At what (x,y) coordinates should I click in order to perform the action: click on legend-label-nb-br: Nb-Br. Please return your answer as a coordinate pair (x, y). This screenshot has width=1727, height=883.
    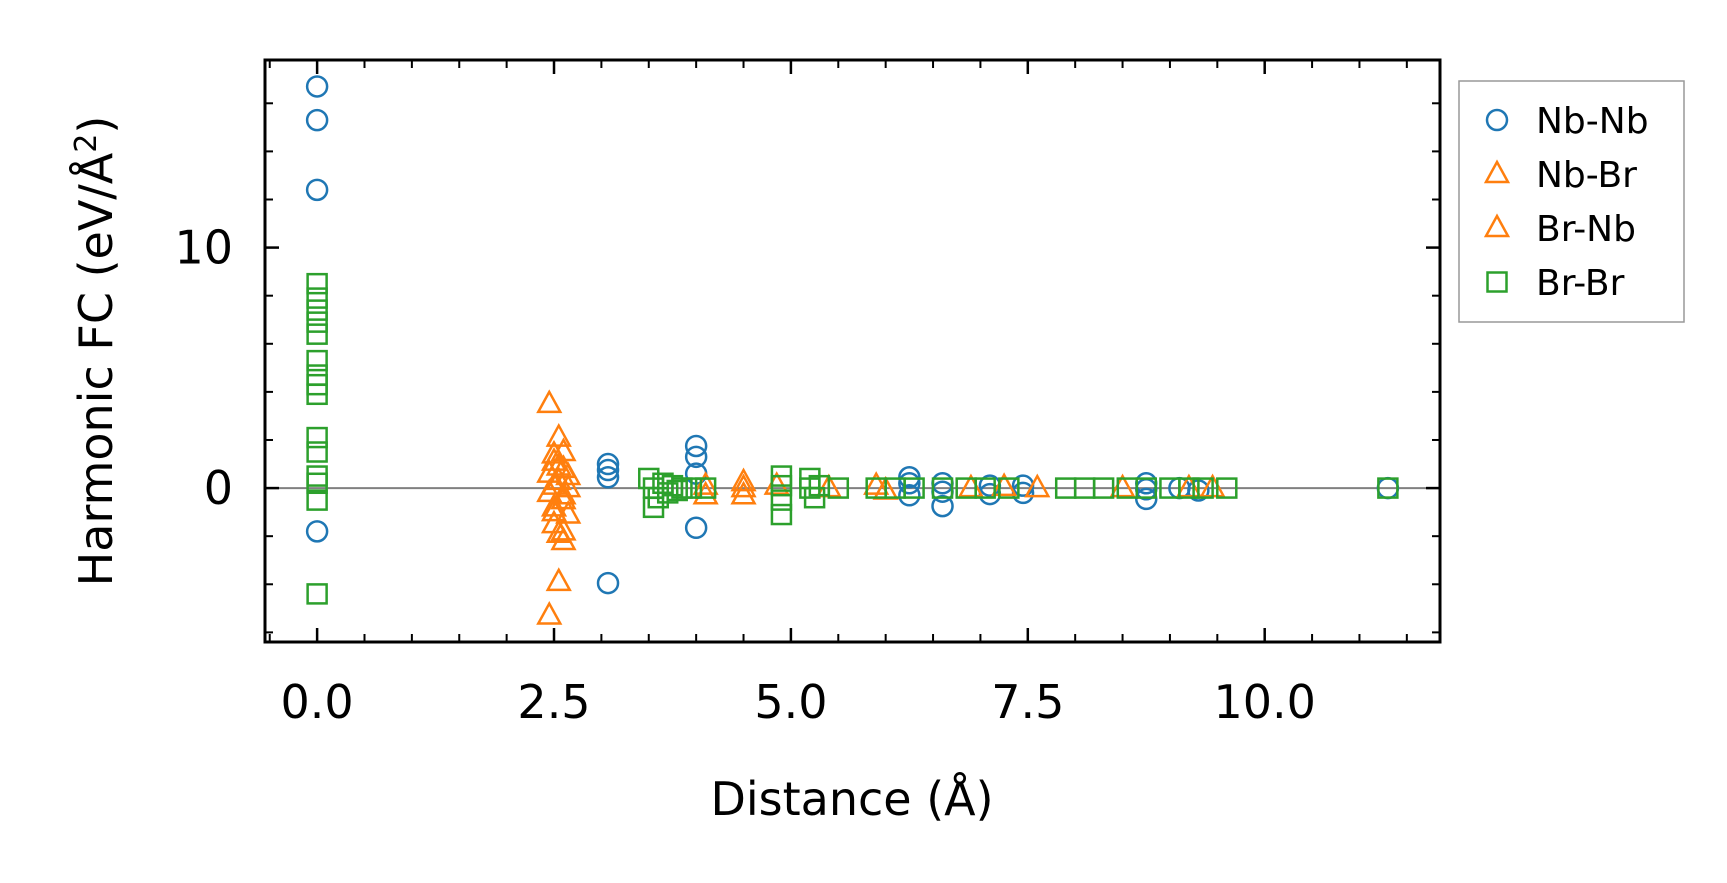
    Looking at the image, I should click on (1586, 175).